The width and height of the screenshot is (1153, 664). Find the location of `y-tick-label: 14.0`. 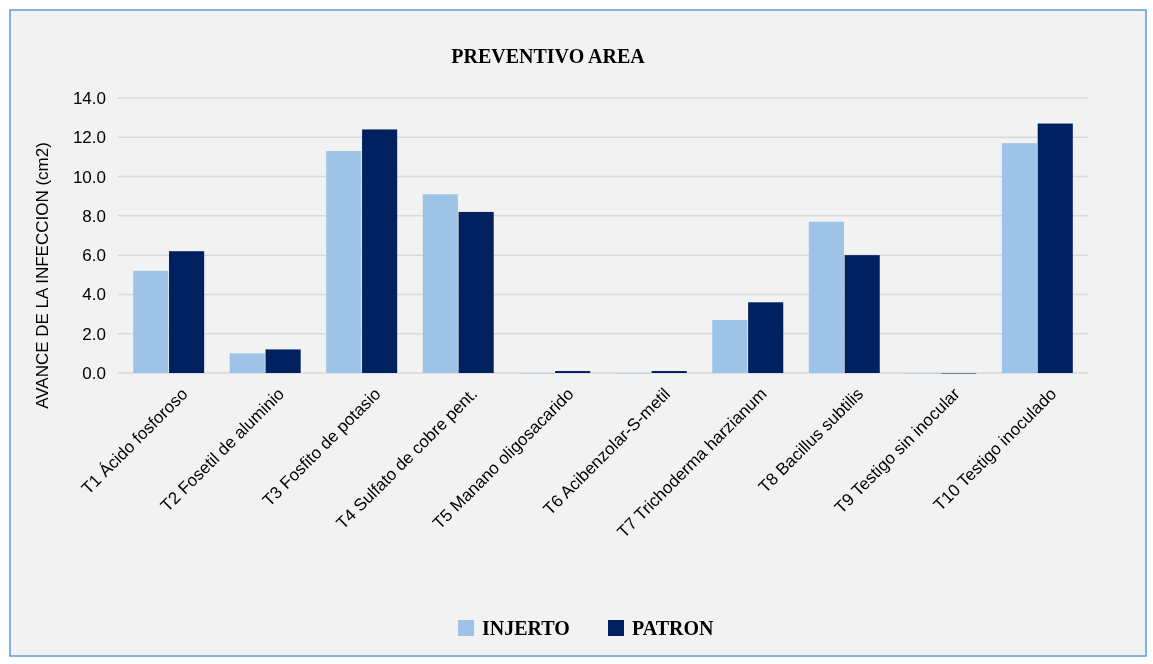

y-tick-label: 14.0 is located at coordinates (89, 98).